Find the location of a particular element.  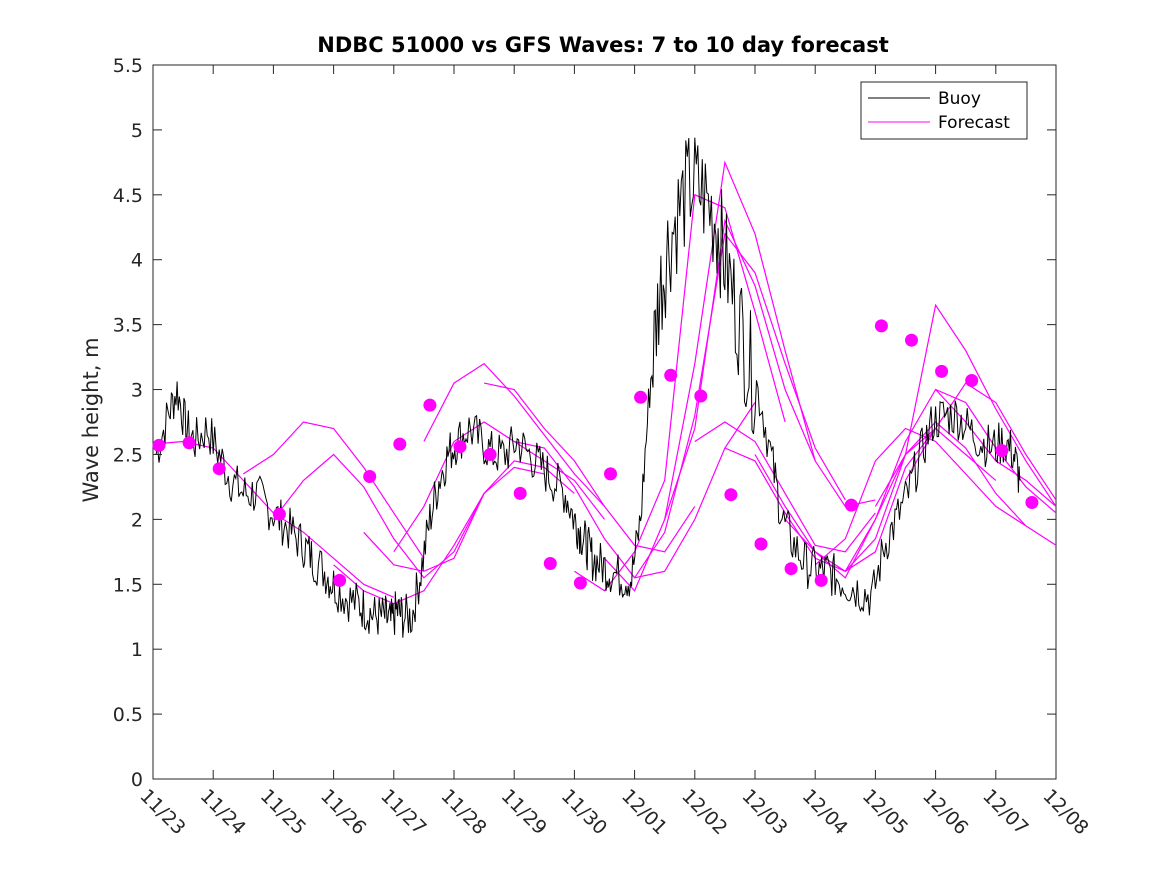

legend-box is located at coordinates (944, 110).